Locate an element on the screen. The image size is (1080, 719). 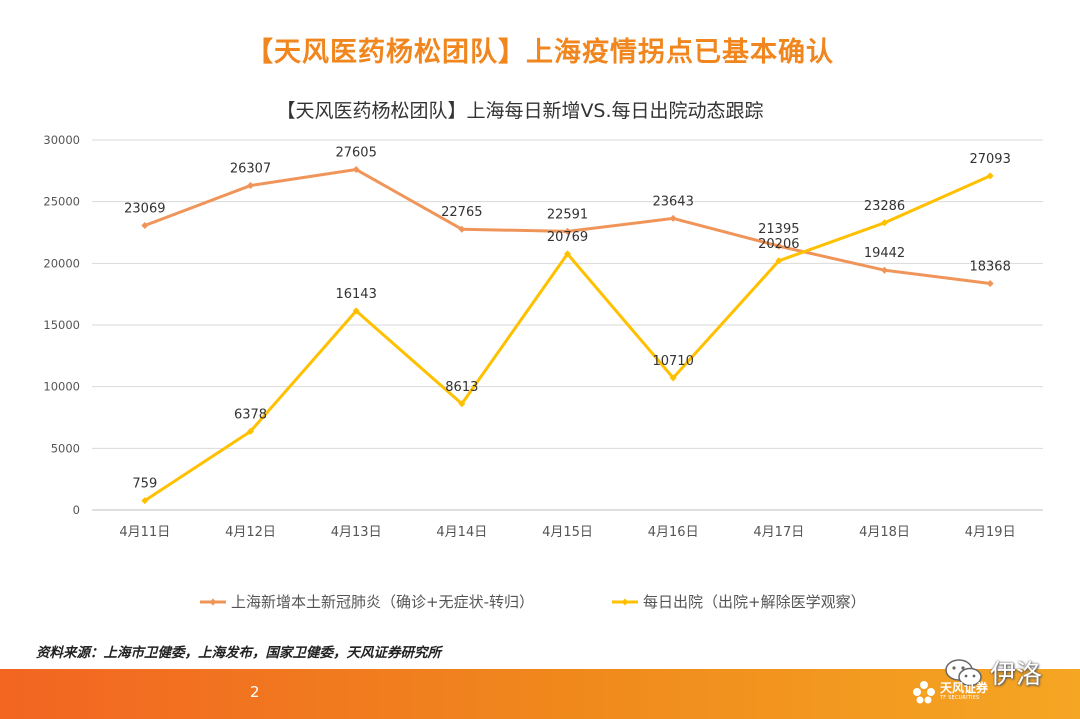
x-tick-label: 4月18日 is located at coordinates (884, 532).